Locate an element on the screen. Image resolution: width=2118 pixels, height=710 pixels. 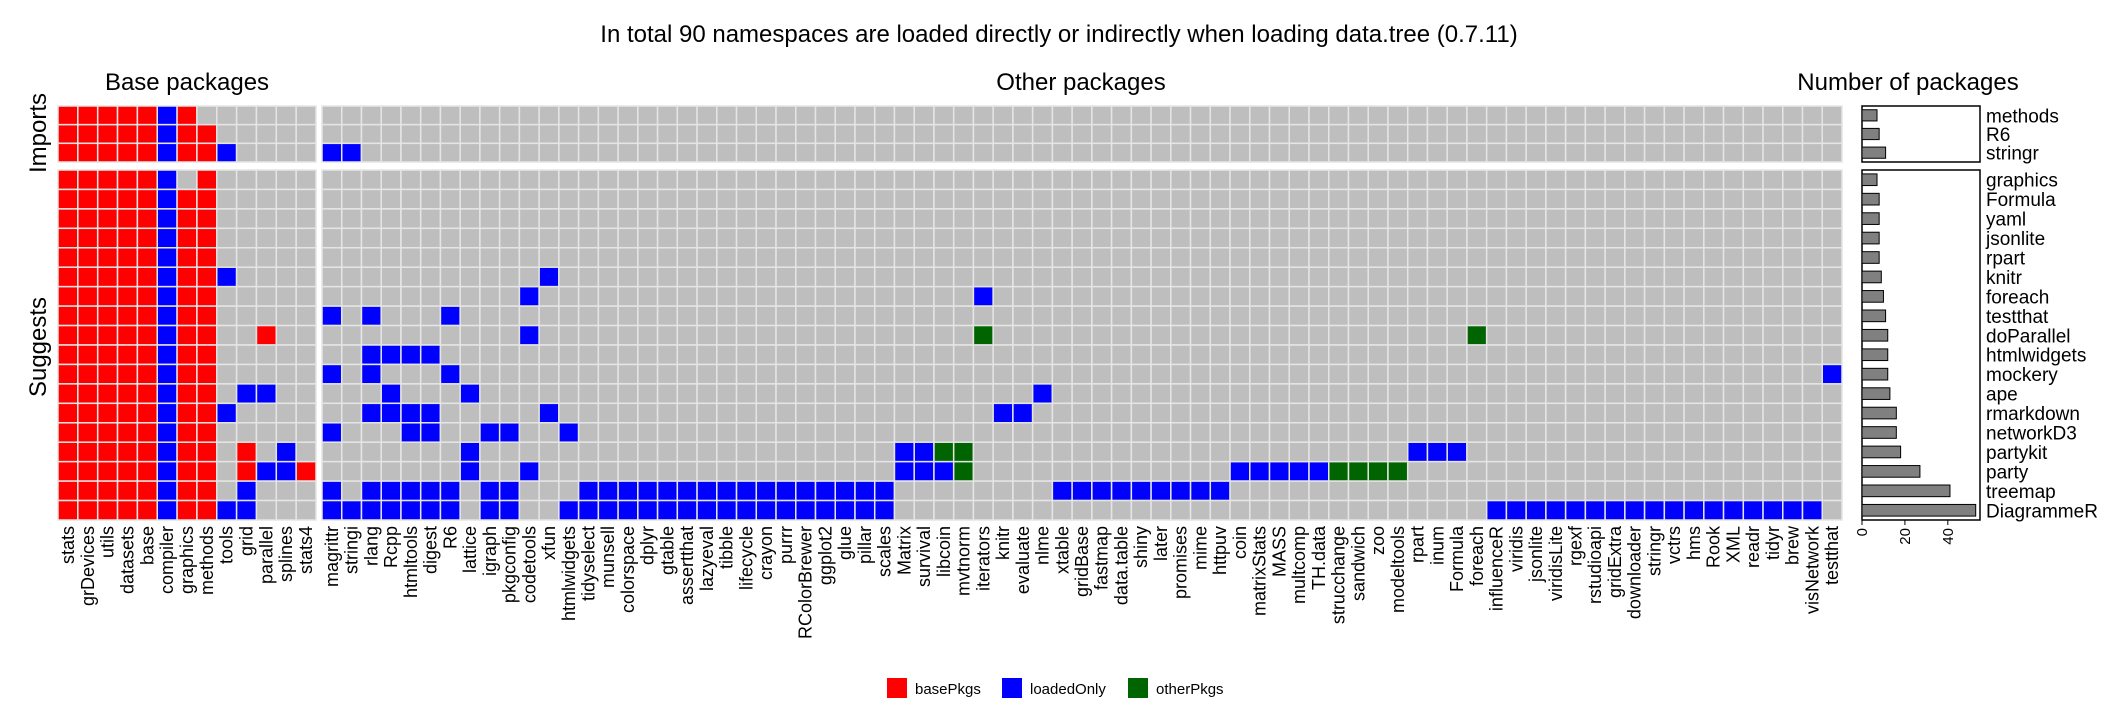
column-label: methods is located at coordinates (207, 560).